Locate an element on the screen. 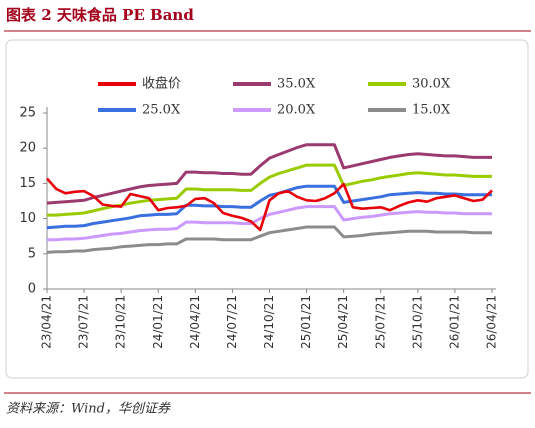  x-tick-label: 24/10/21 is located at coordinates (269, 322).